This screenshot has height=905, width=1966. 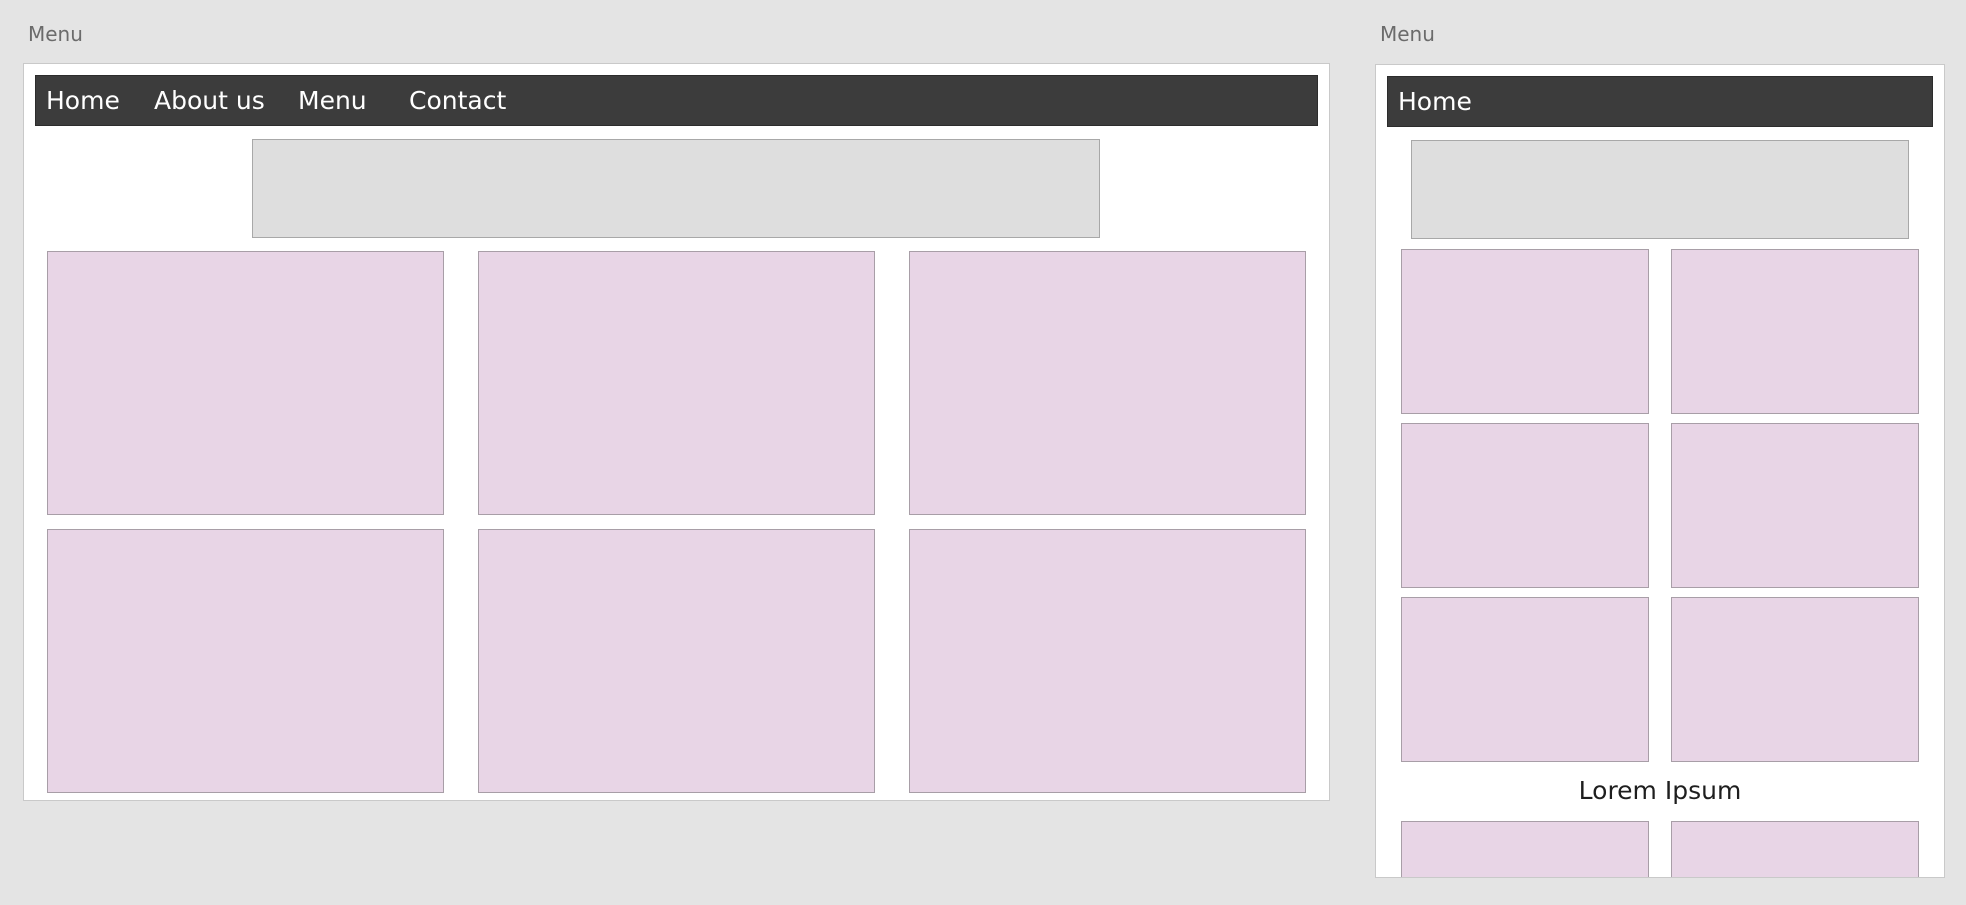 I want to click on desktop-artboard-label: Menu, so click(x=55, y=34).